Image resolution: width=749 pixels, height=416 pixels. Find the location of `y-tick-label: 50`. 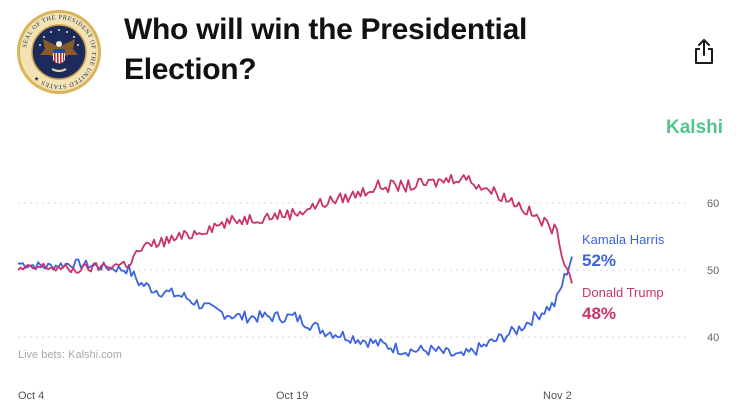

y-tick-label: 50 is located at coordinates (713, 271).